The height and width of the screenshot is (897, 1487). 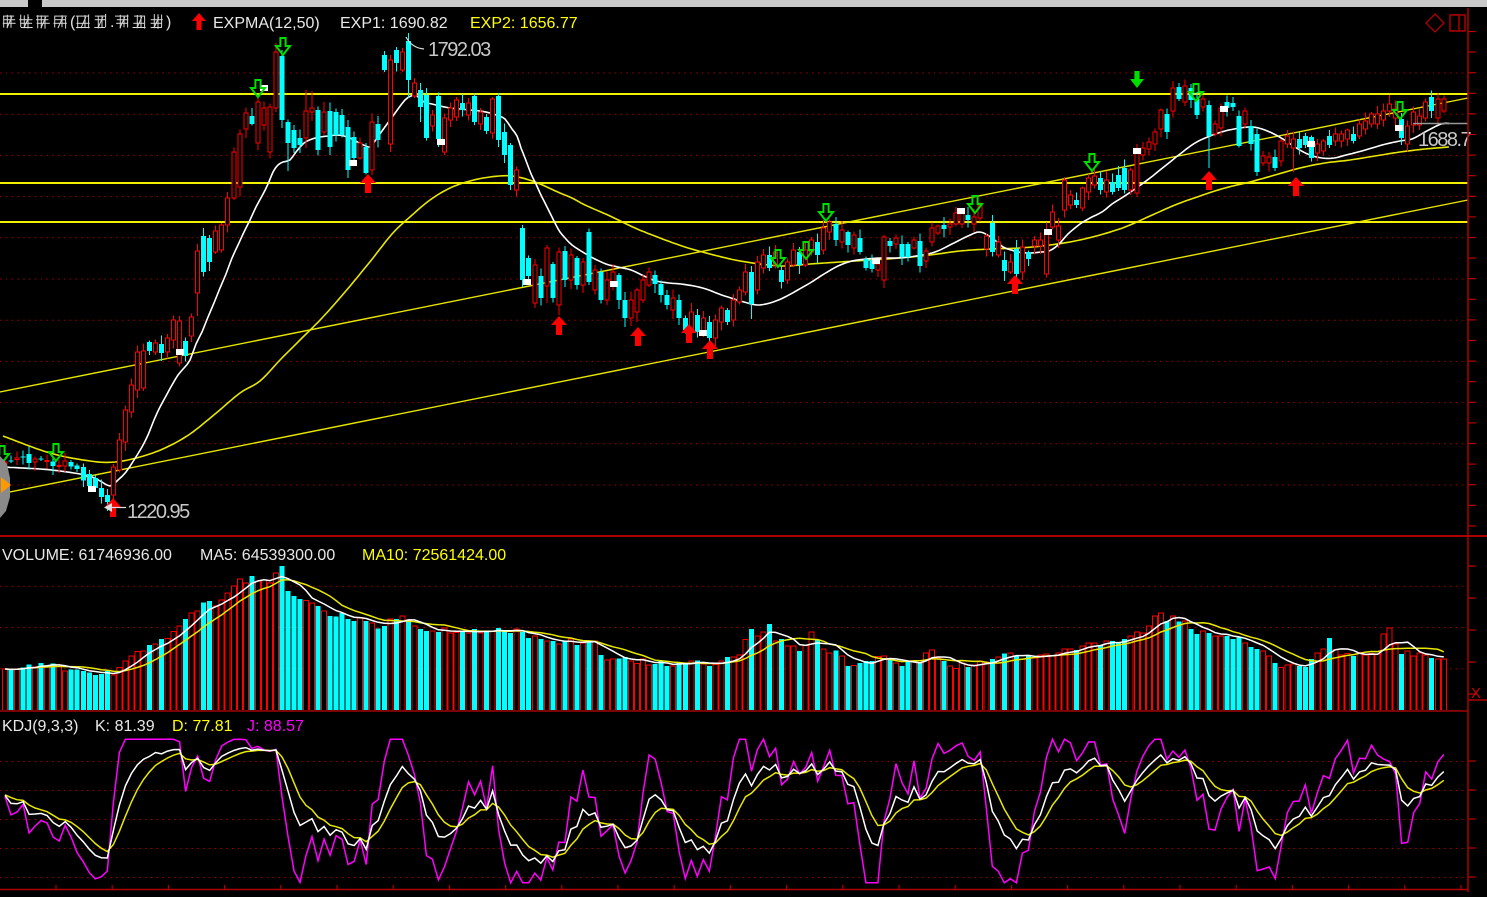 I want to click on svg-text: EXP2: 1656.77, so click(x=524, y=23).